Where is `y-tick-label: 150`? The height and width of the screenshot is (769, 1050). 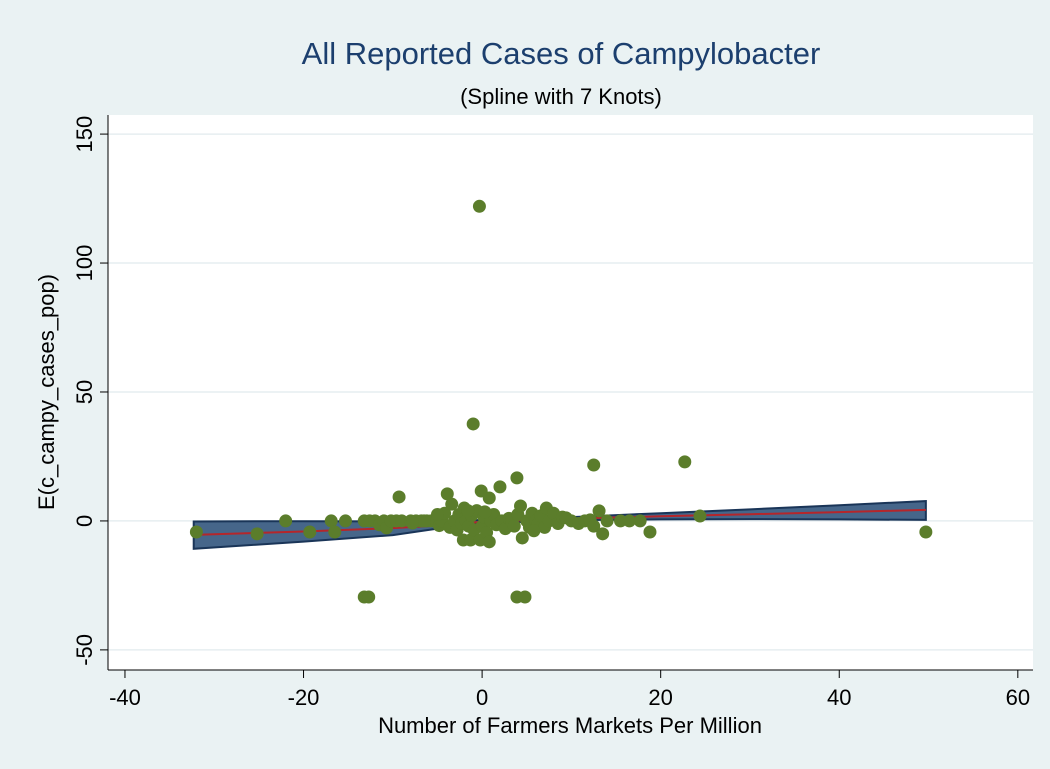 y-tick-label: 150 is located at coordinates (84, 134).